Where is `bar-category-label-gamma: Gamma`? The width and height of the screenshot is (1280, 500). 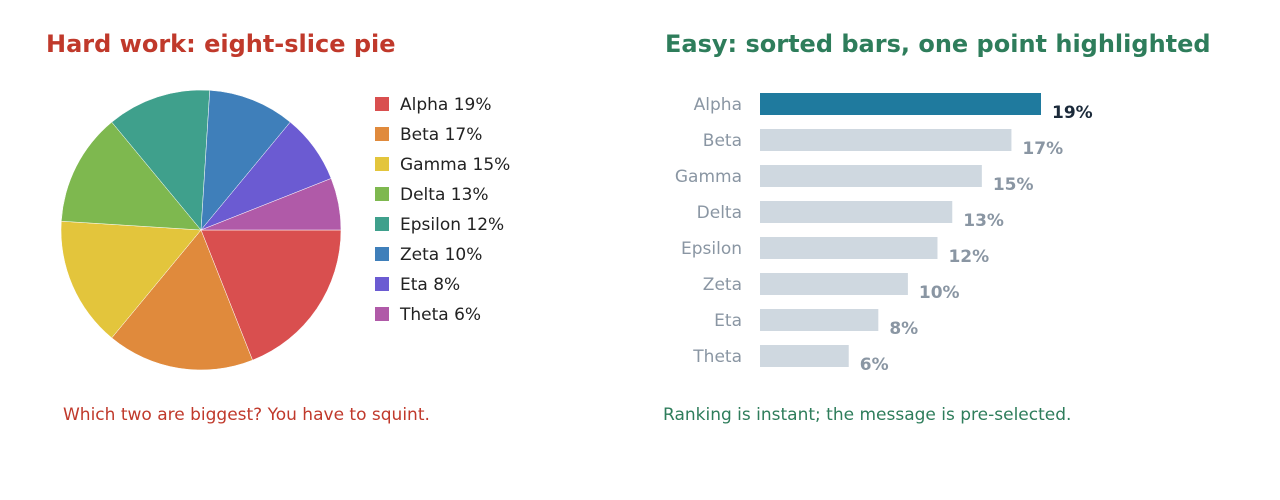
bar-category-label-gamma: Gamma is located at coordinates (708, 177).